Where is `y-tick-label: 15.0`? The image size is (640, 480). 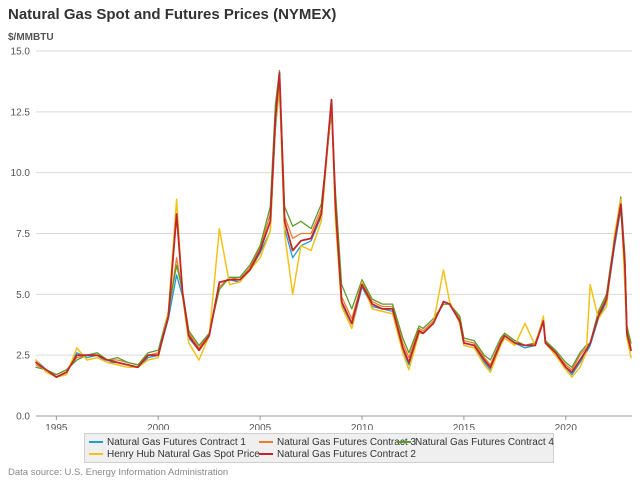
y-tick-label: 15.0 is located at coordinates (21, 52).